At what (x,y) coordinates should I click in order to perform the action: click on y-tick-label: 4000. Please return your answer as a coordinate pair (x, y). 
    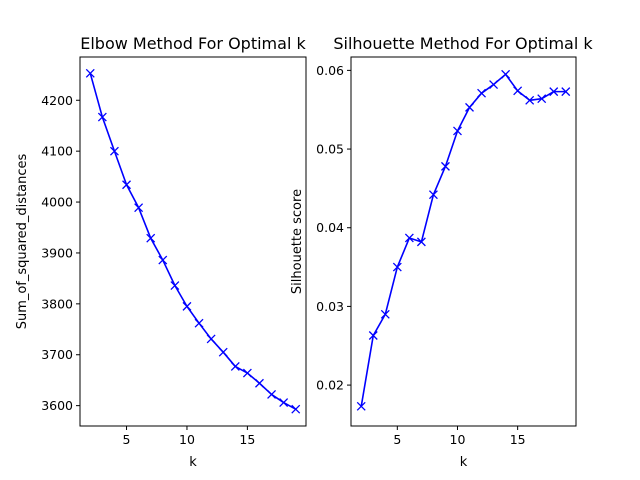
    Looking at the image, I should click on (57, 202).